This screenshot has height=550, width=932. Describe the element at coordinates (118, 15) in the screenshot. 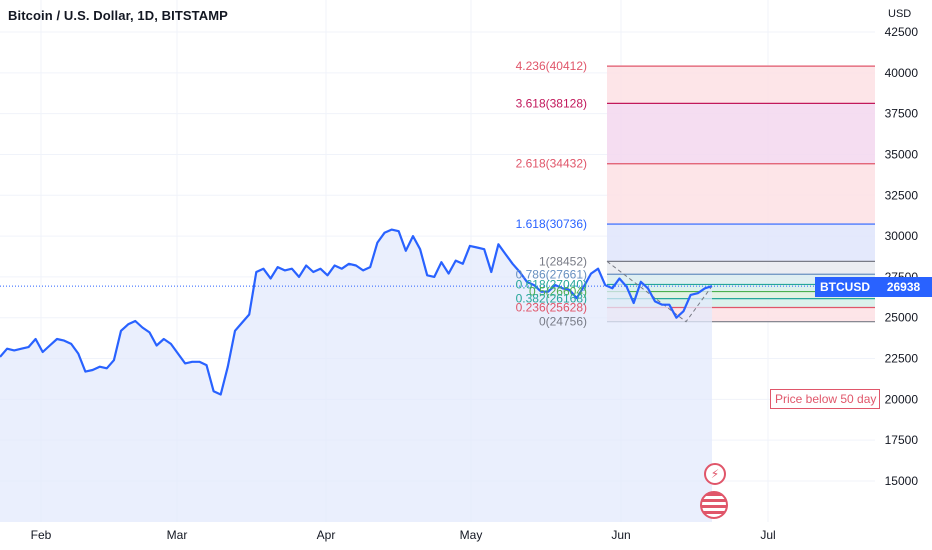

I see `symbol-title: Bitcoin / U.S. Dollar, 1D, BITSTAMP` at that location.